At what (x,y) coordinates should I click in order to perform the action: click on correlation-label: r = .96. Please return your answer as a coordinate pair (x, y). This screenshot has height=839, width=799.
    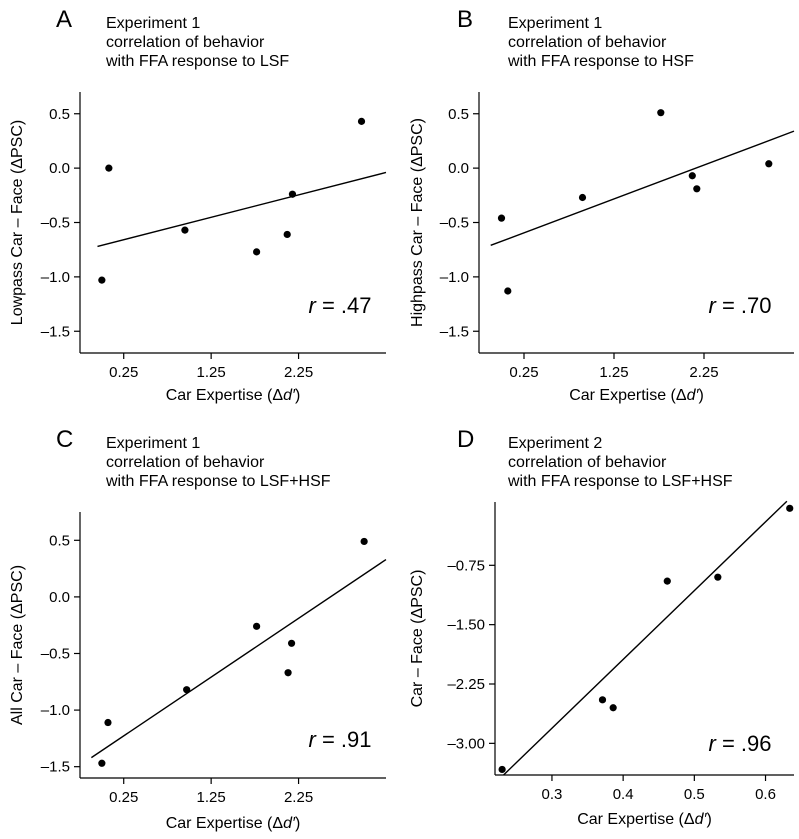
    Looking at the image, I should click on (740, 743).